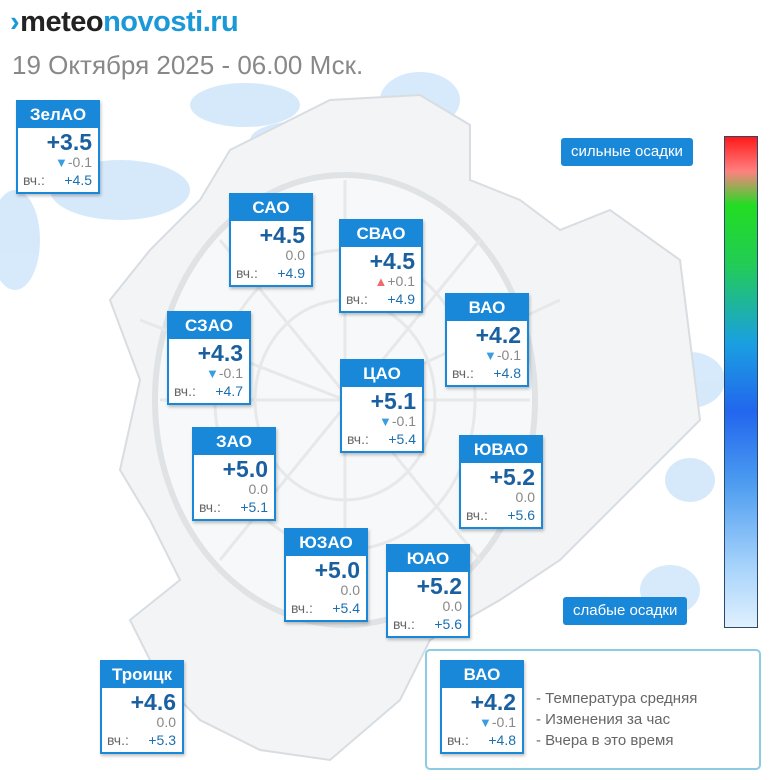 This screenshot has width=780, height=780. I want to click on precipitation-scale-bar, so click(741, 382).